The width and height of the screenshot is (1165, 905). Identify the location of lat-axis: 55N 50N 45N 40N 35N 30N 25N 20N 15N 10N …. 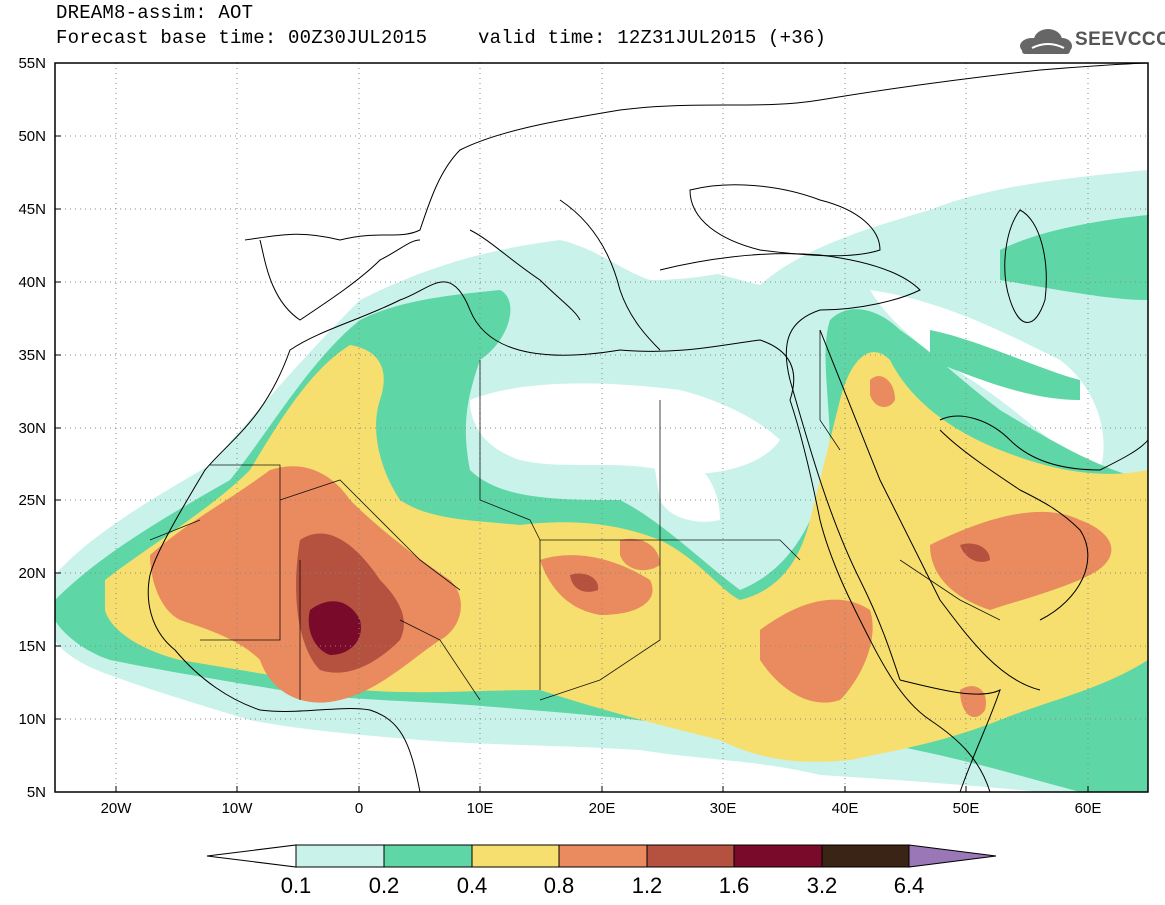
(39, 428).